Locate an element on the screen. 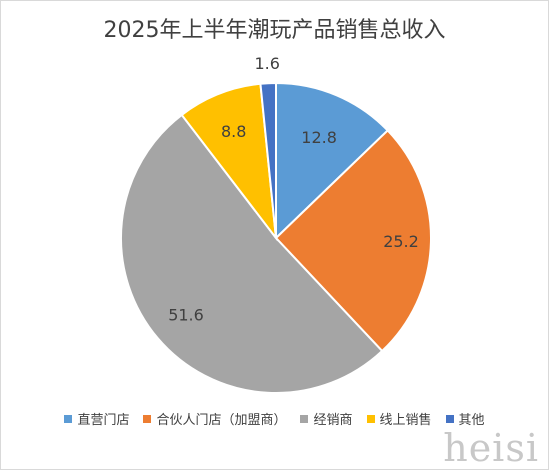  legend-item: 经销商 is located at coordinates (326, 418).